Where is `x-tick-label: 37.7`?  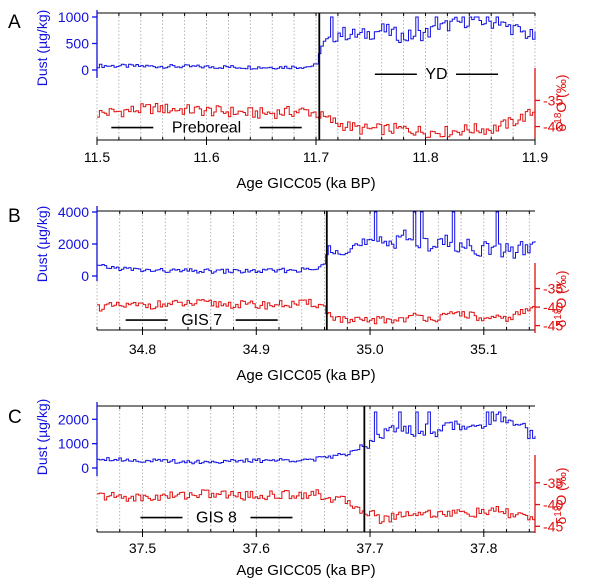
x-tick-label: 37.7 is located at coordinates (369, 548).